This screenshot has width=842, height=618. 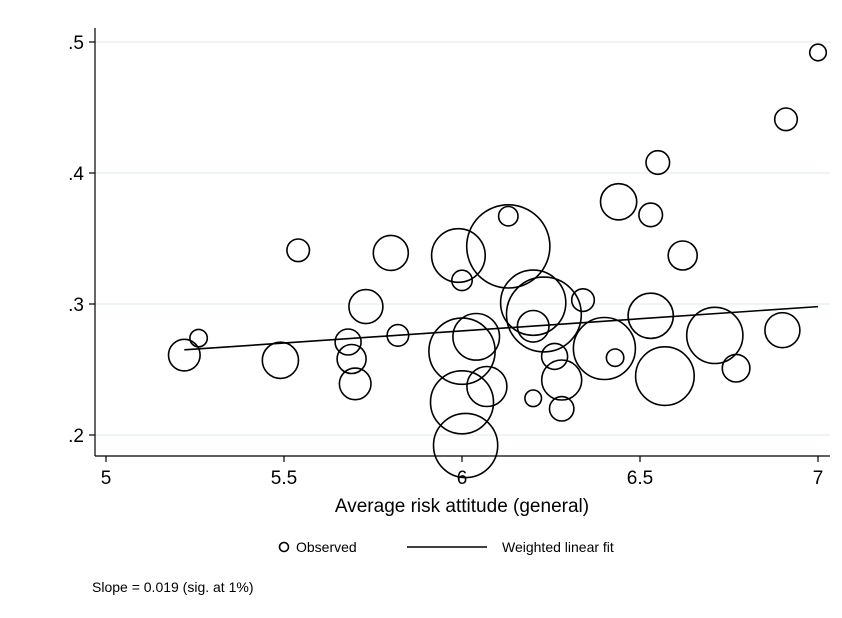 I want to click on weighted-linear-fit-line, so click(x=501, y=328).